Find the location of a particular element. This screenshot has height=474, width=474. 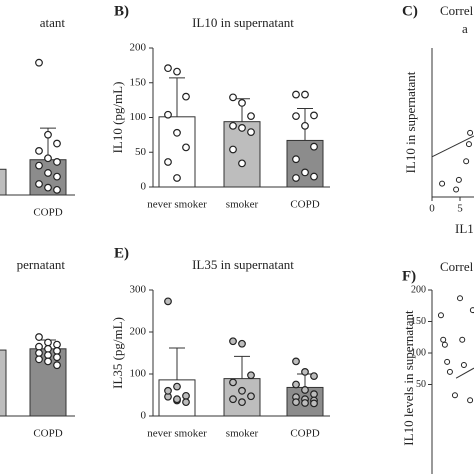

y-axis-label: IL10 in supernatant is located at coordinates (410, 122).